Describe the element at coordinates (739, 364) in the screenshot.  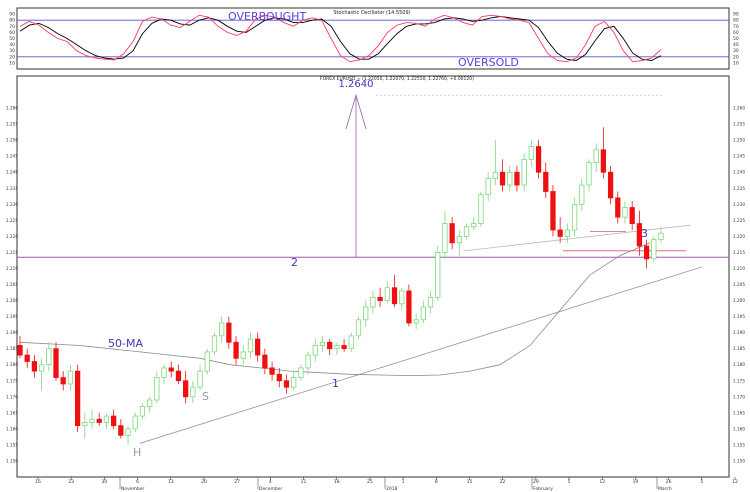
I see `price-tick-label: 1.180` at that location.